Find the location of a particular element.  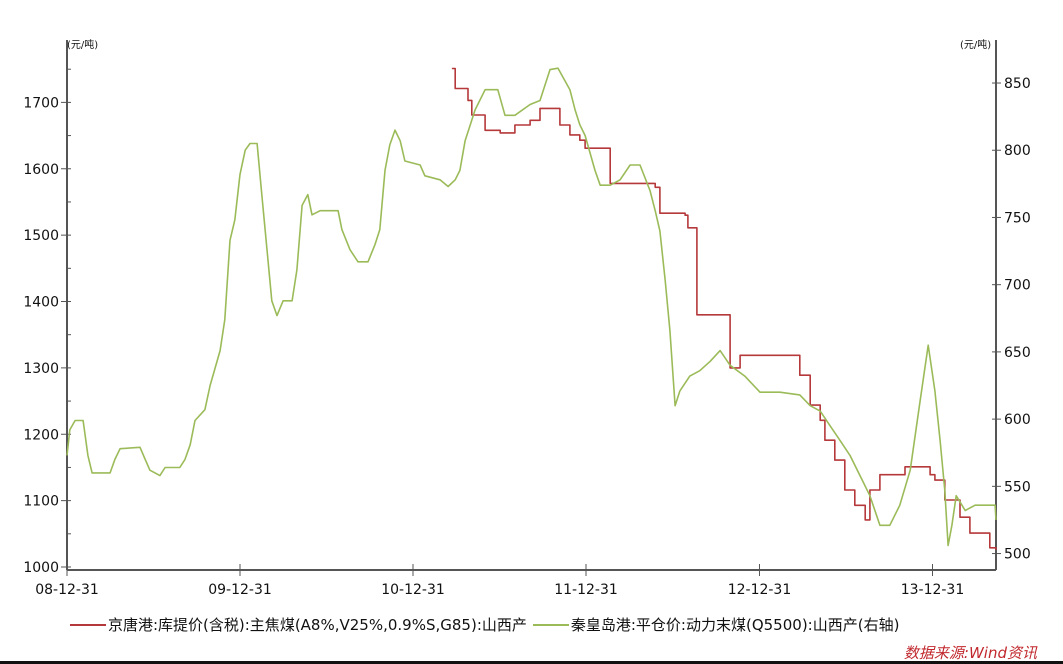

data-source: 数据来源:Wind资讯 is located at coordinates (970, 653).